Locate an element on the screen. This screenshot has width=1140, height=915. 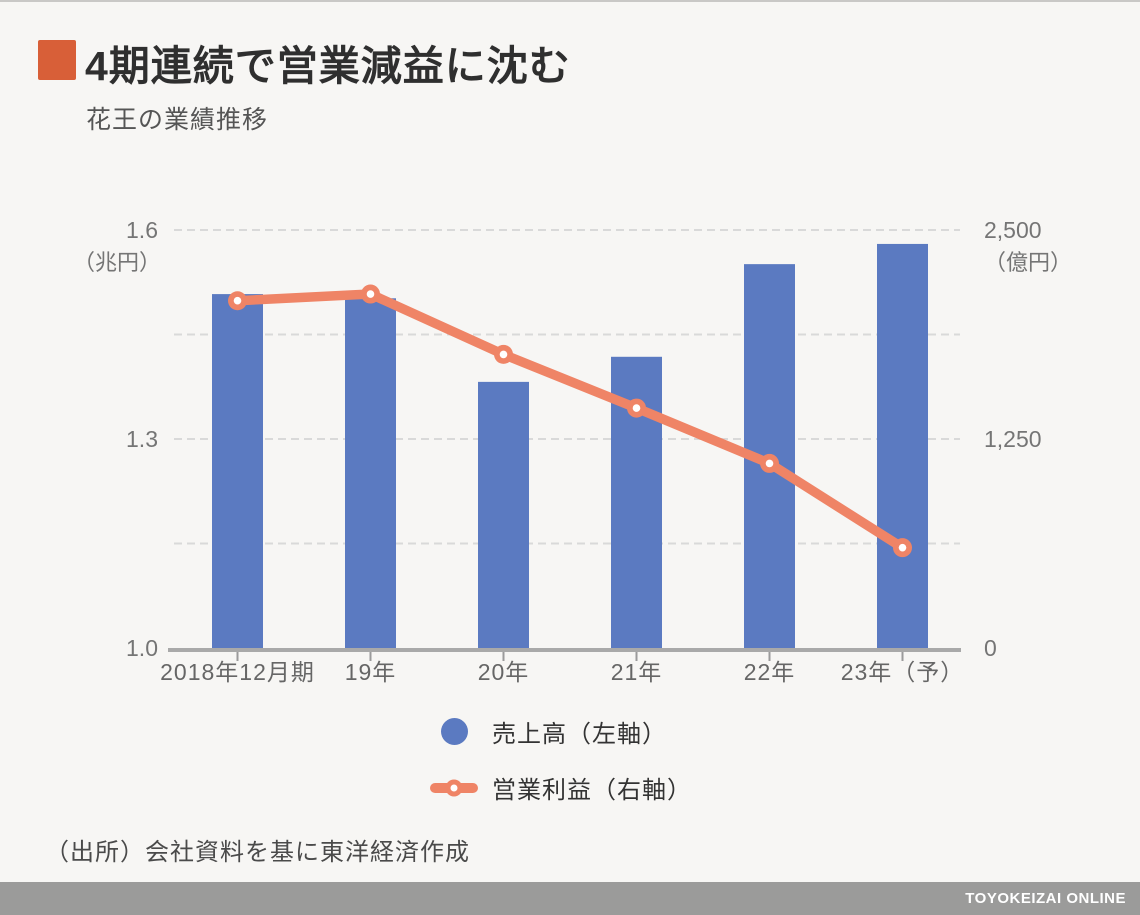
line-marker-ring-icon is located at coordinates (454, 787).